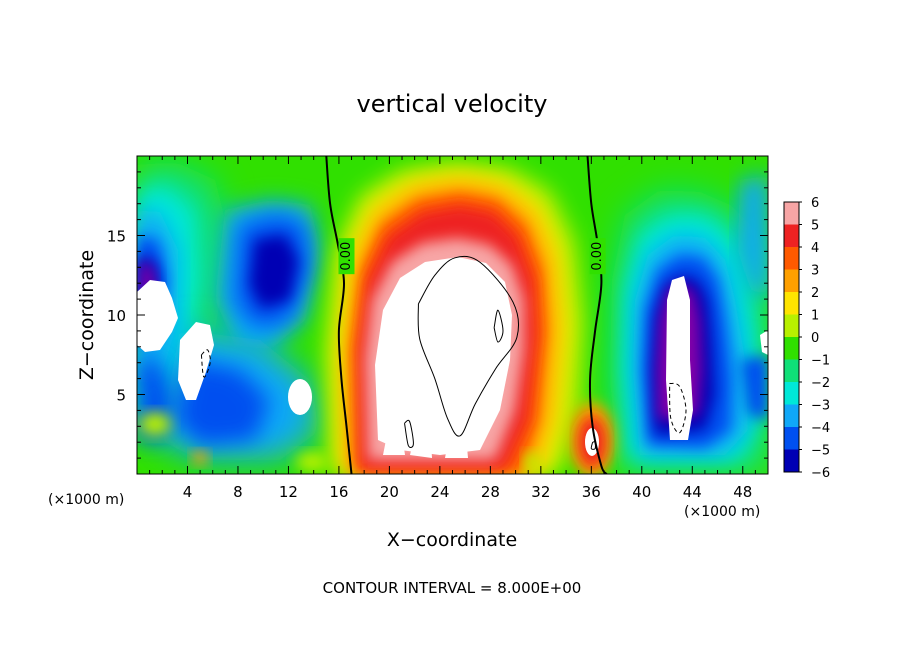 This screenshot has height=658, width=904. I want to click on colorbar-label-12: −6, so click(820, 473).